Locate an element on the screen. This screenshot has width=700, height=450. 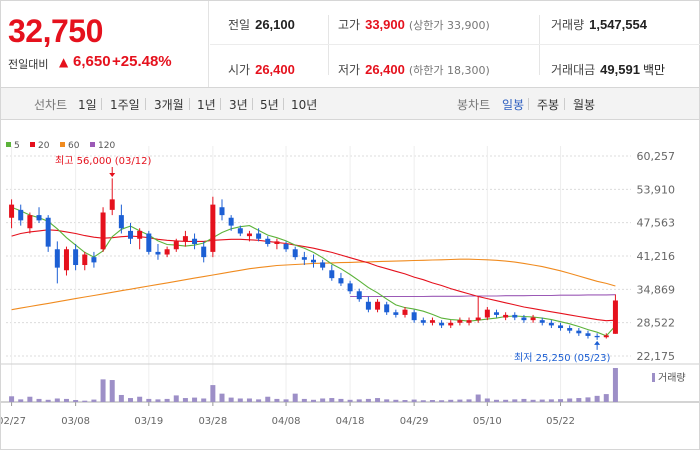
x-tick-label: 02/27 is located at coordinates (13, 421).